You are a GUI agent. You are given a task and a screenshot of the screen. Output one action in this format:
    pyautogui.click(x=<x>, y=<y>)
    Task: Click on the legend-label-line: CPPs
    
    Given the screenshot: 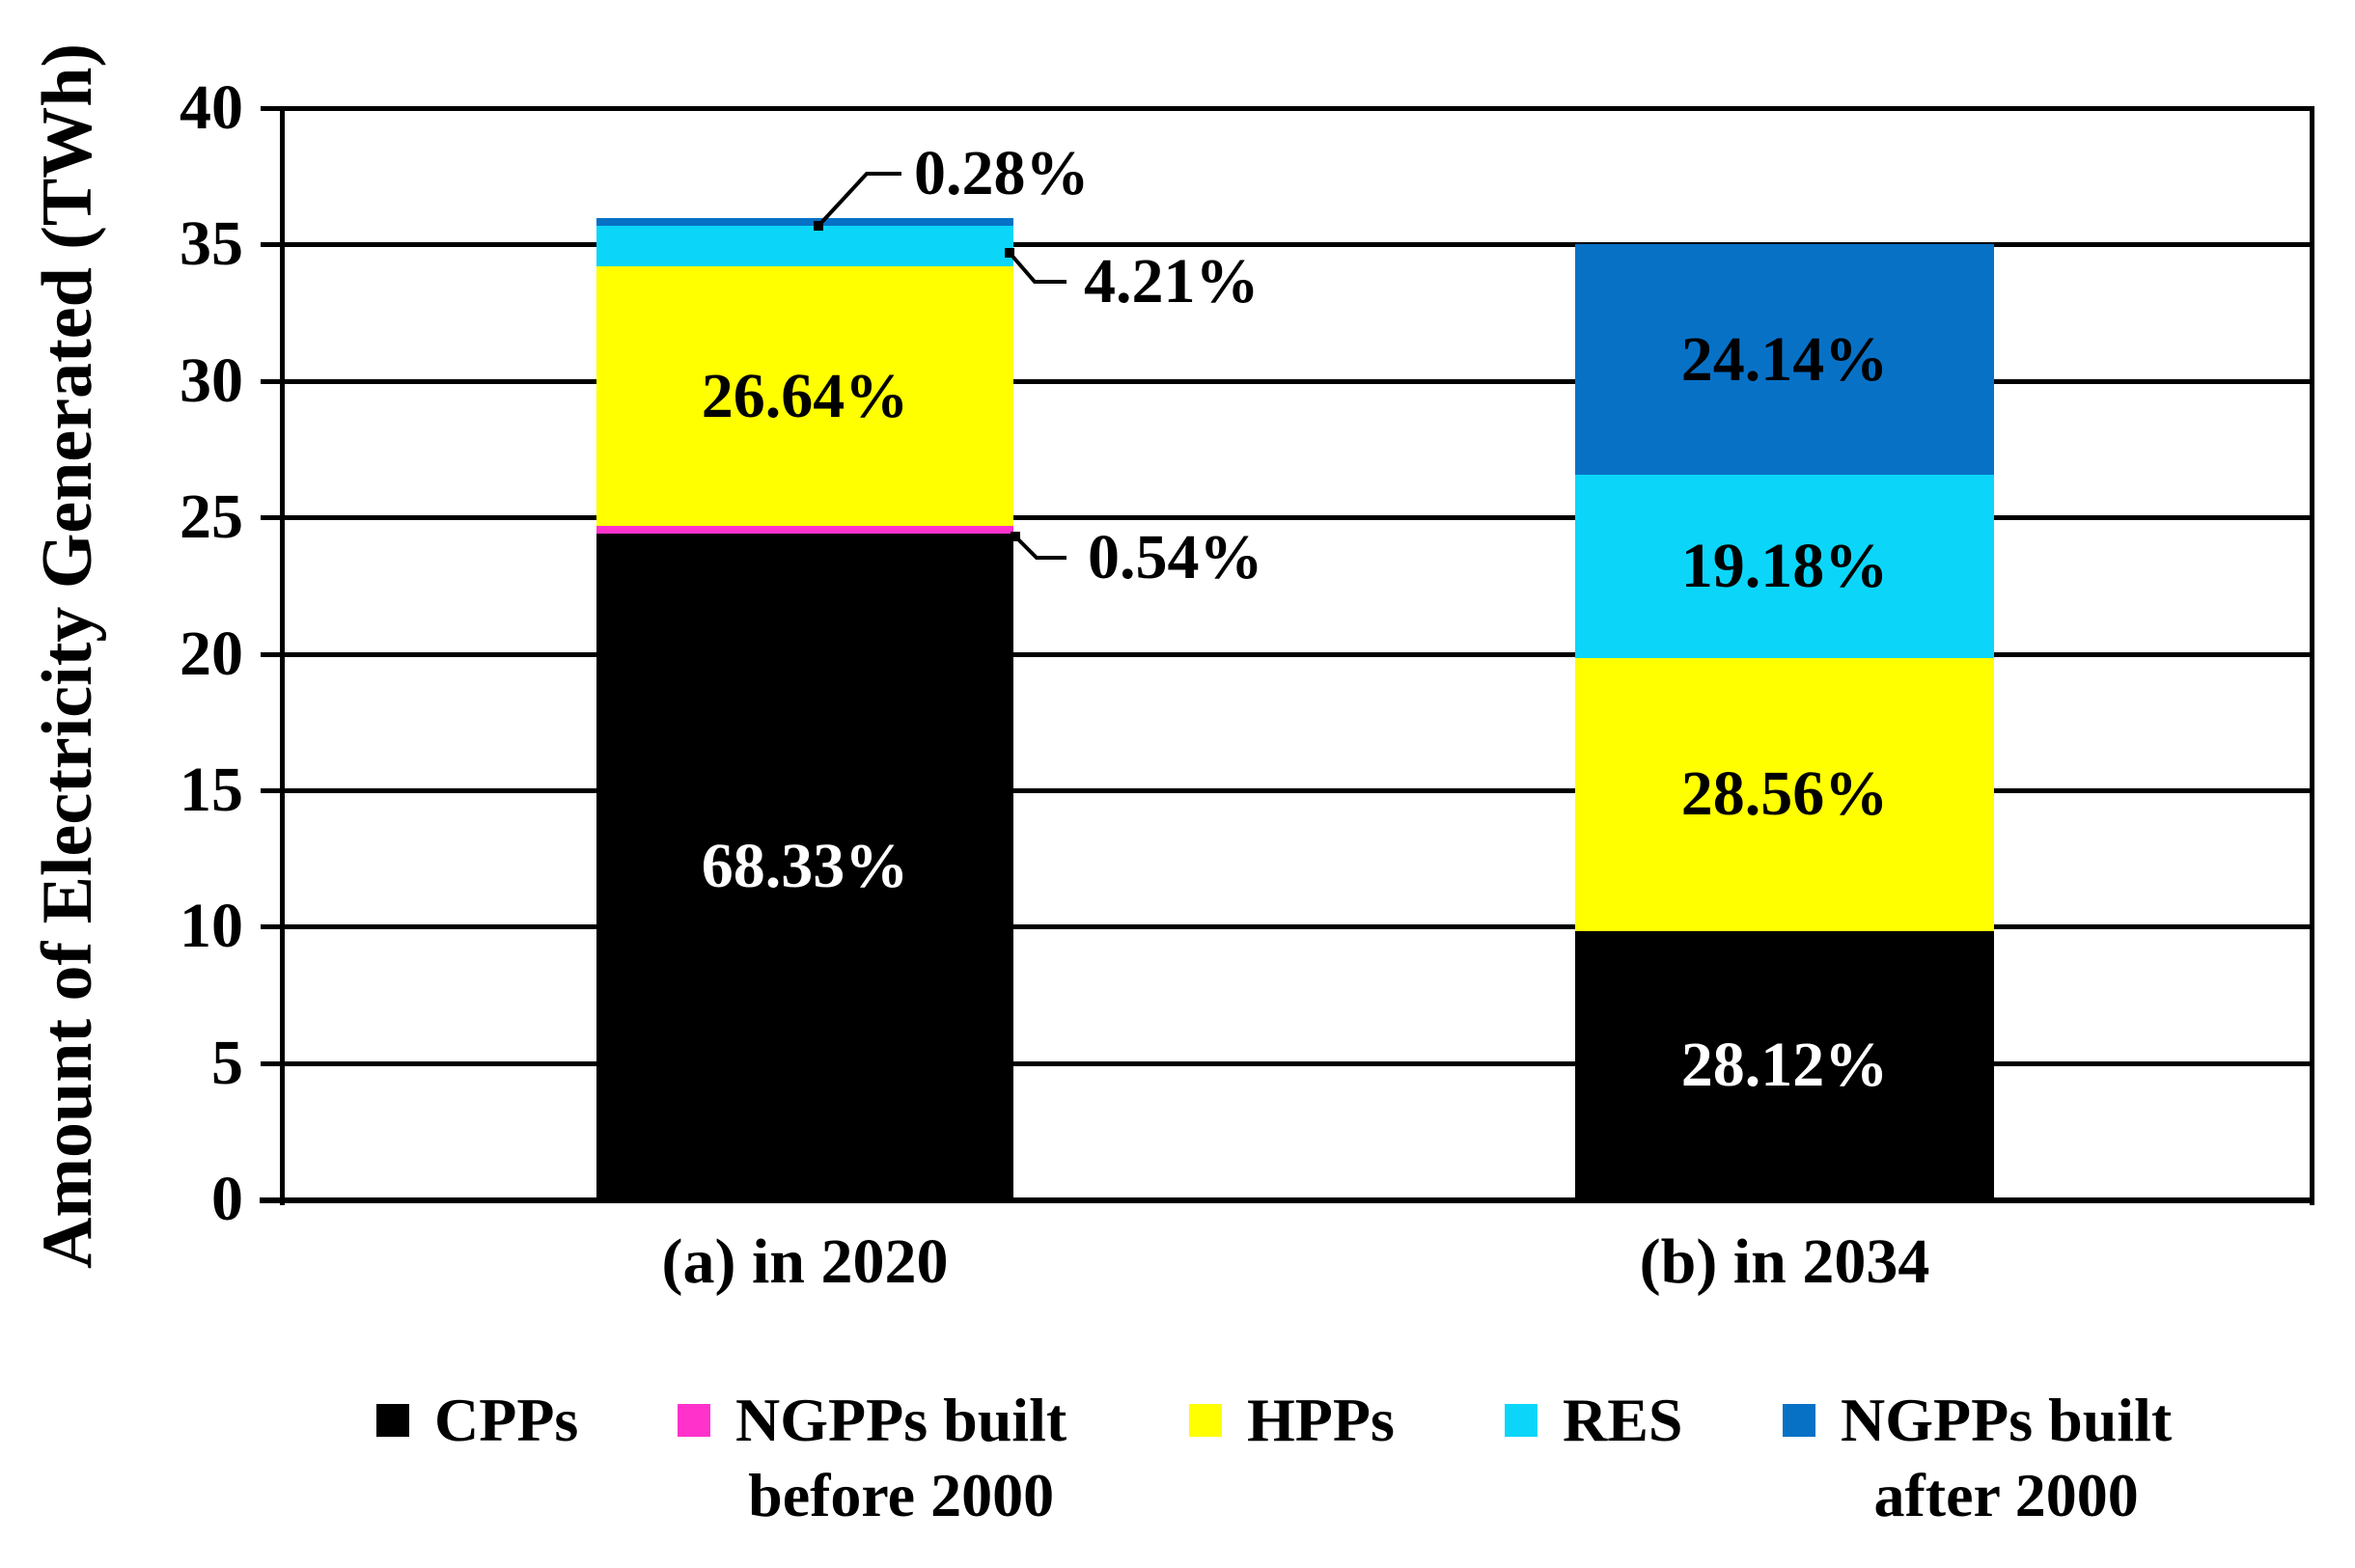 What is the action you would take?
    pyautogui.click(x=506, y=1420)
    